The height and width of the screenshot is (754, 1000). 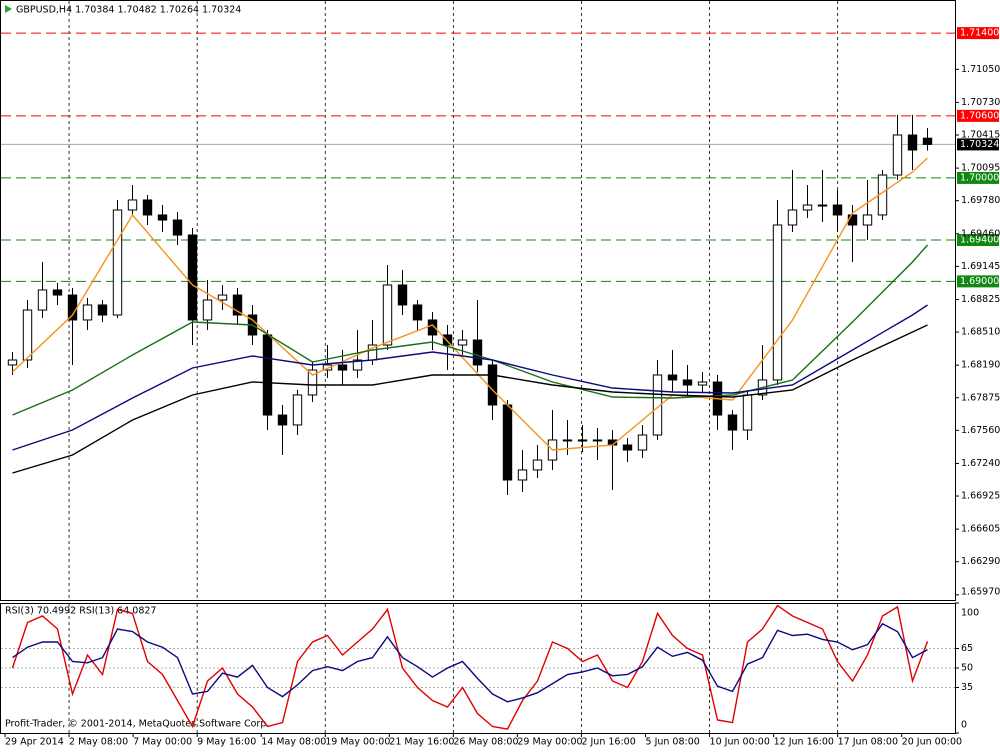 What do you see at coordinates (980, 266) in the screenshot?
I see `y-tick-label: 1.69145` at bounding box center [980, 266].